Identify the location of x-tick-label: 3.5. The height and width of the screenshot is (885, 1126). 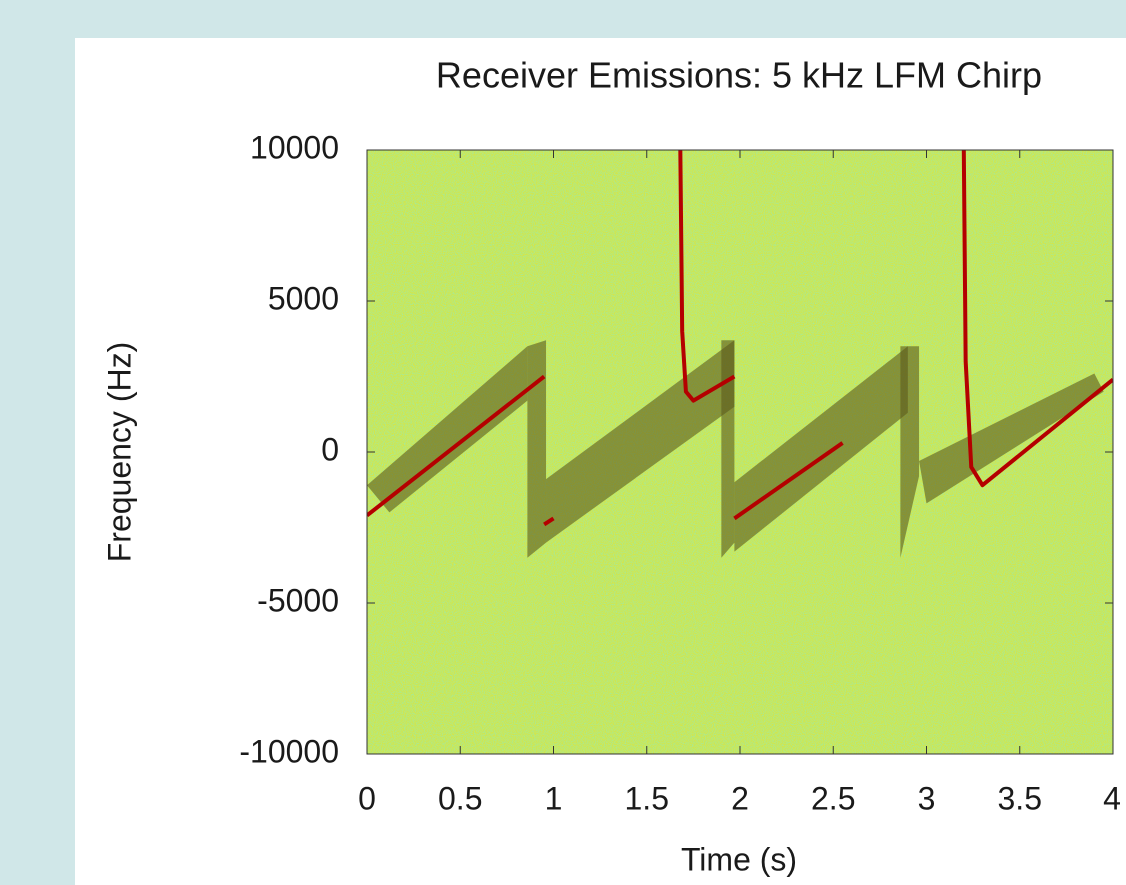
(1020, 798).